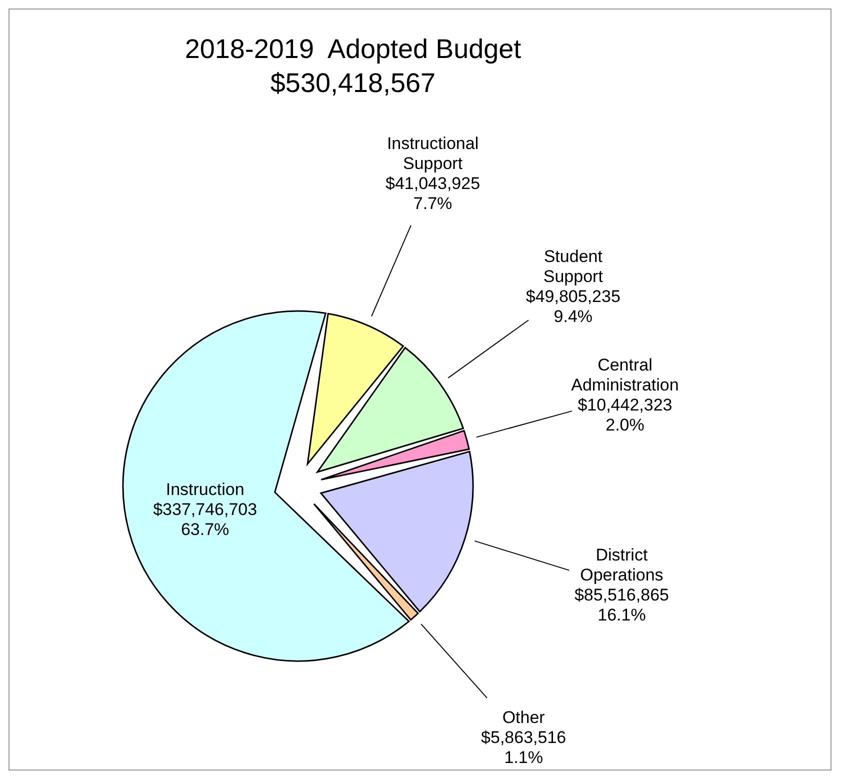 Image resolution: width=842 pixels, height=781 pixels. What do you see at coordinates (432, 154) in the screenshot?
I see `slice-label: Instructional Support` at bounding box center [432, 154].